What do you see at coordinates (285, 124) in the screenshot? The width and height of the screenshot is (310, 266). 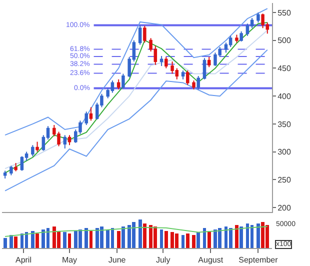 I see `y-tick-label: 350` at bounding box center [285, 124].